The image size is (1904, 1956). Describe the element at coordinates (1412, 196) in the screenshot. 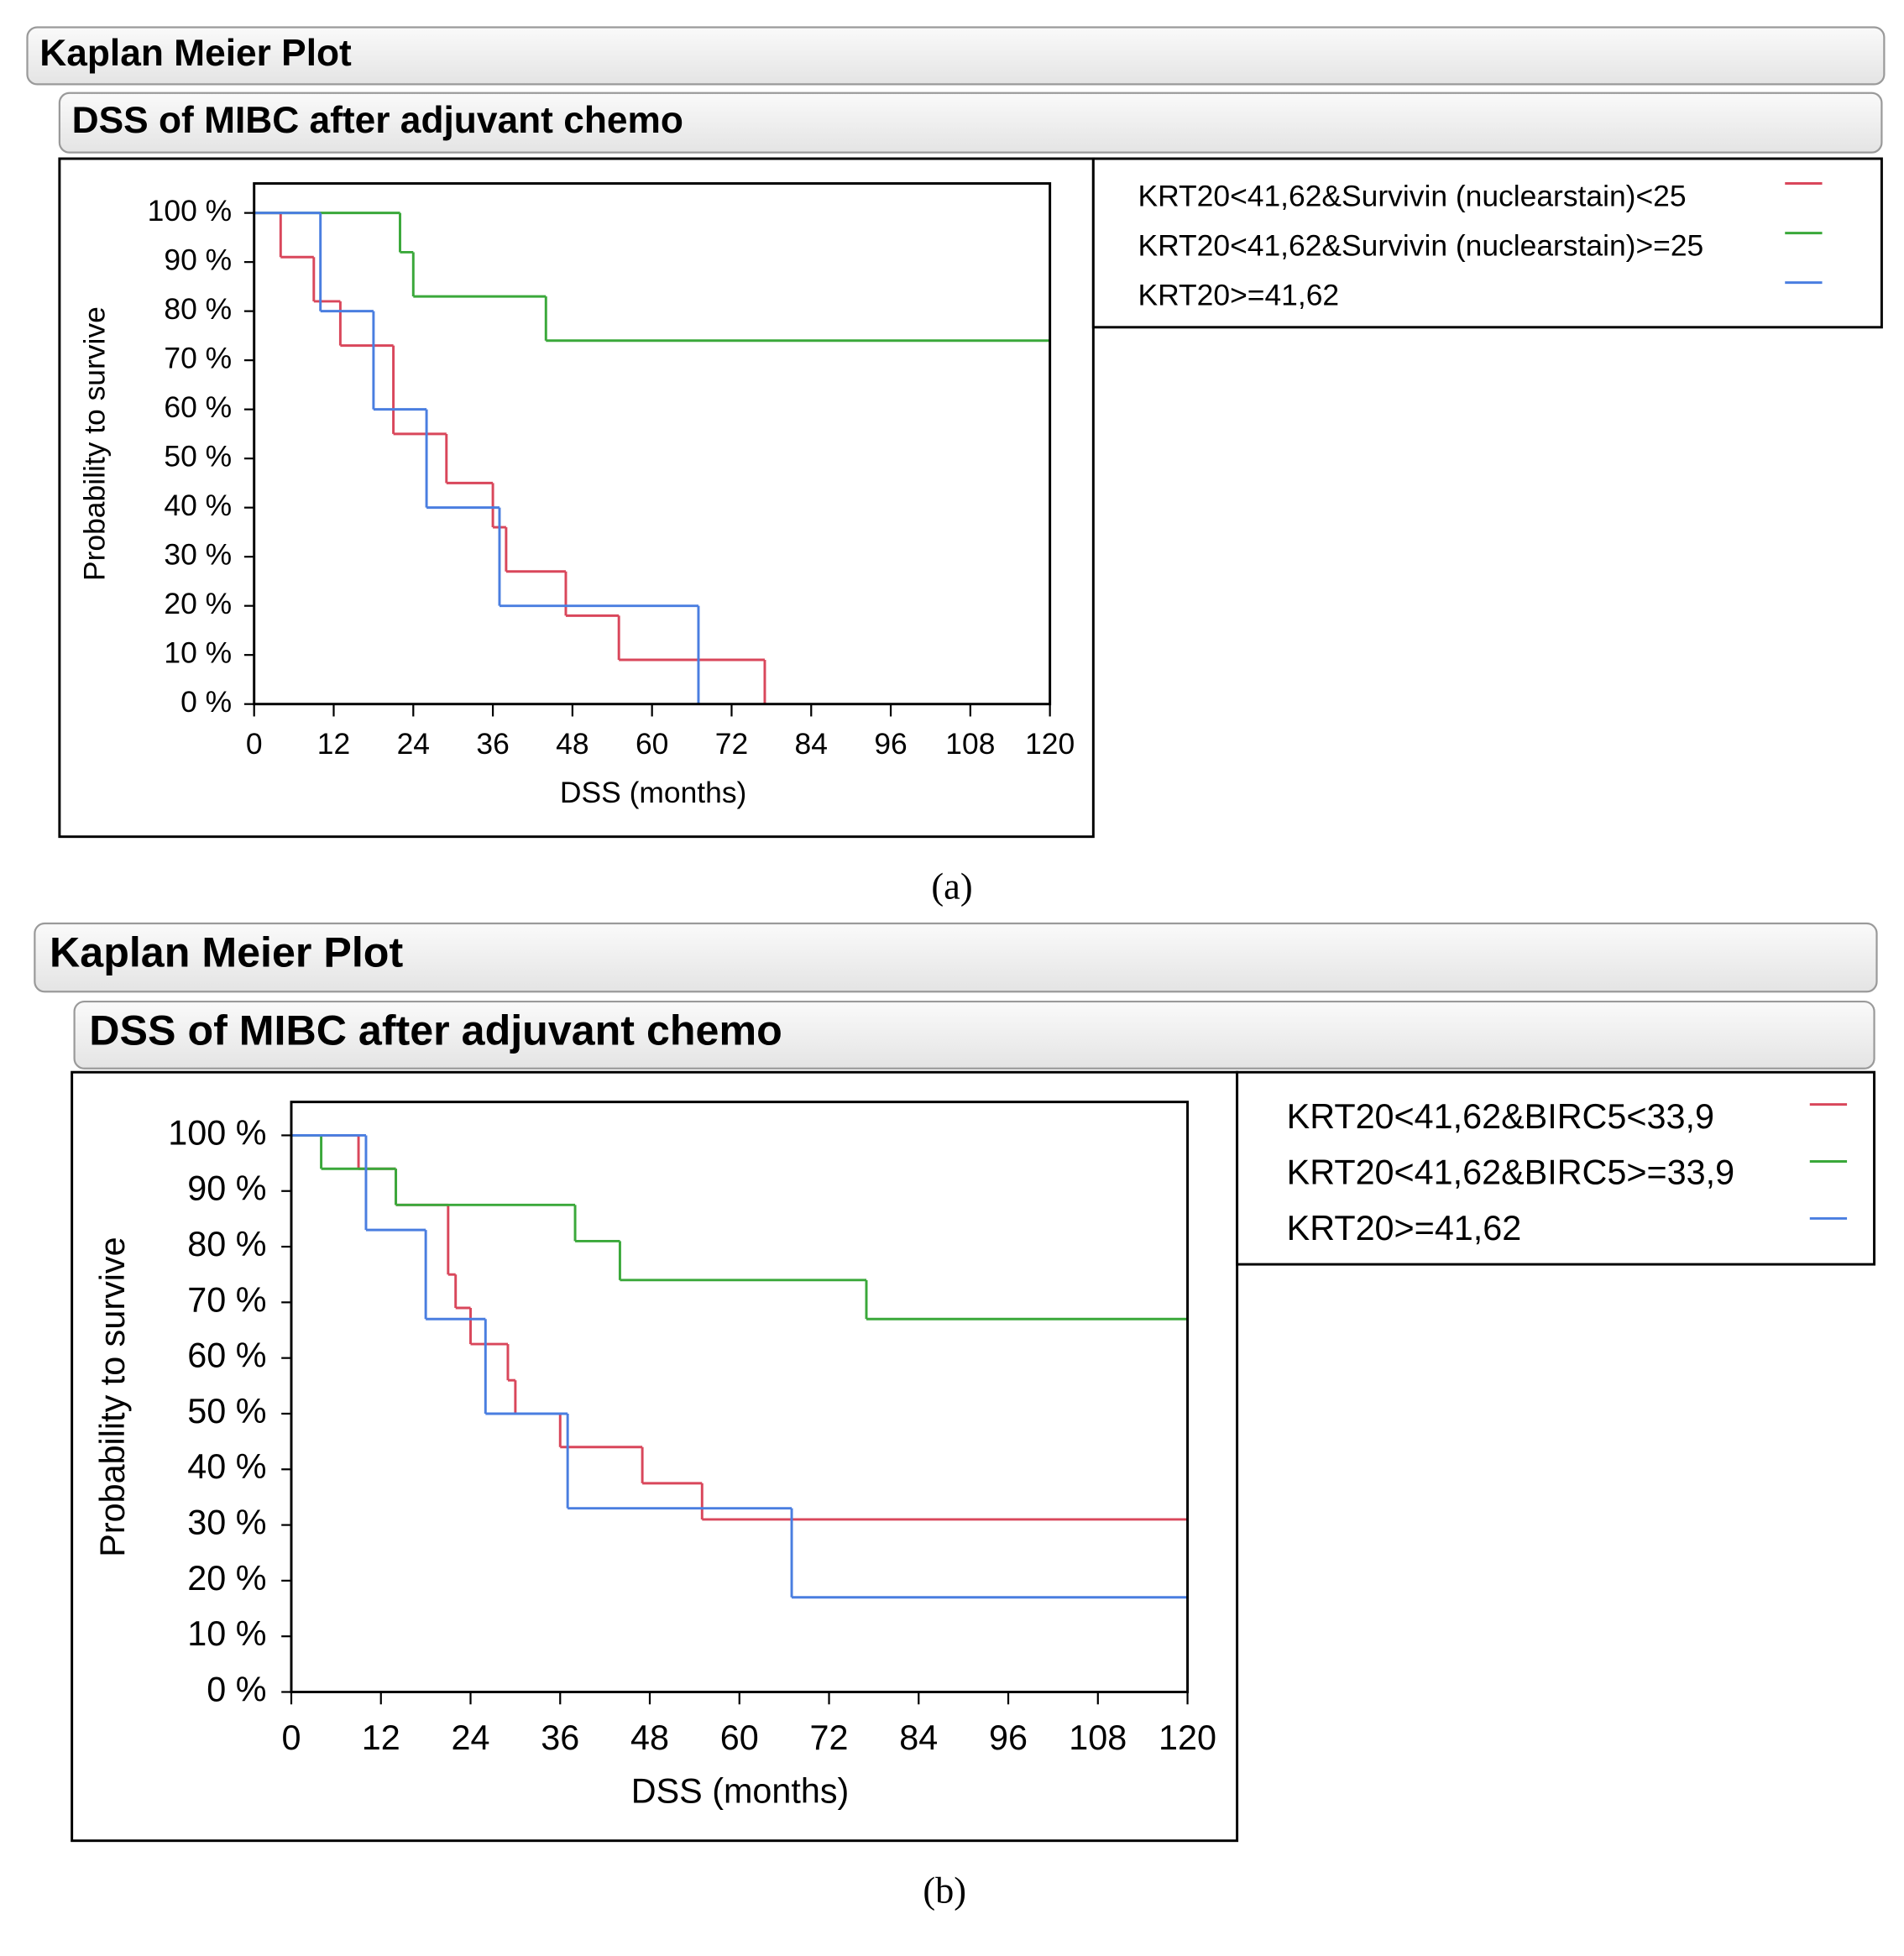

I see `legend-label: KRT20<41,62&Survivin (nuclearstain)<25` at that location.